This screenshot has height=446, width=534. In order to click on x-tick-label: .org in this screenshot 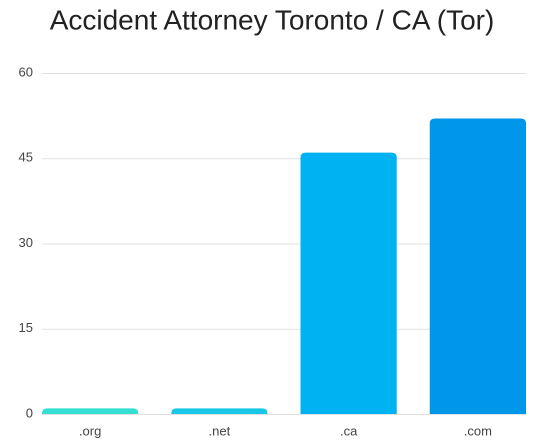, I will do `click(90, 430)`.